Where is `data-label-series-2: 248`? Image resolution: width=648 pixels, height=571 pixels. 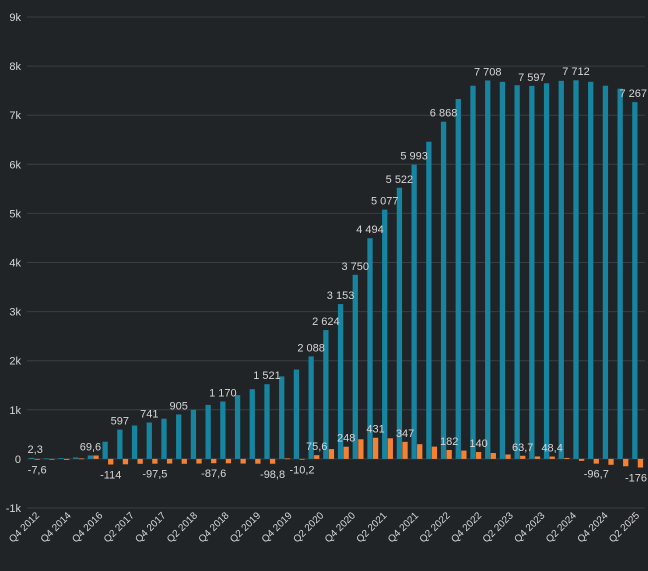 data-label-series-2: 248 is located at coordinates (346, 439).